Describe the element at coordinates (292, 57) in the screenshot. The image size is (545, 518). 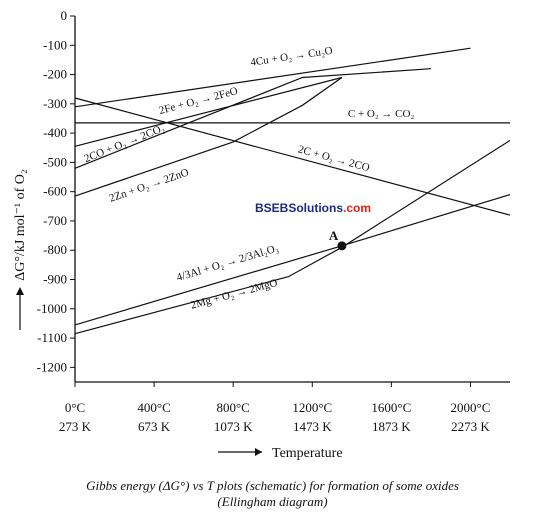
I see `series-label-1: 4Cu + O₂ → Cu₂O` at that location.